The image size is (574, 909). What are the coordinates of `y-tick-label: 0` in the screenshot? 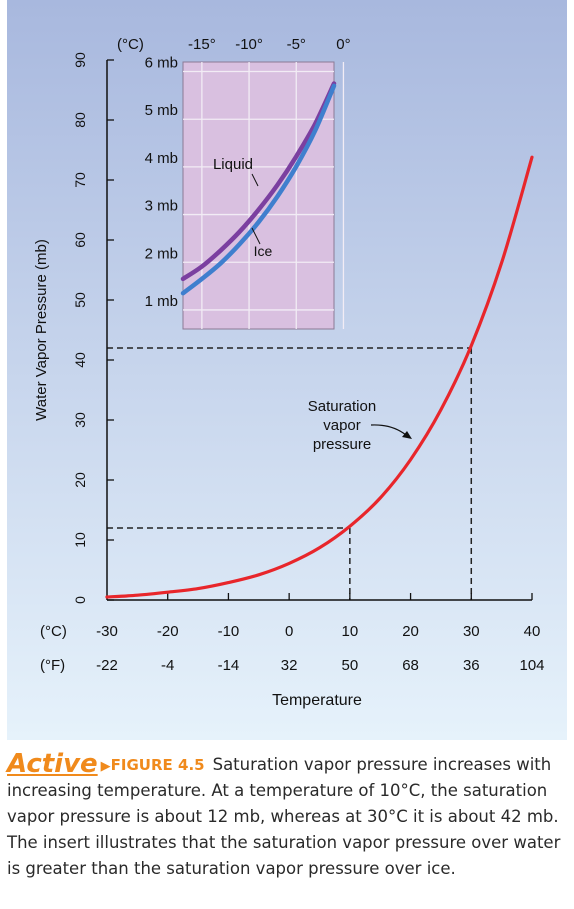 It's located at (80, 600).